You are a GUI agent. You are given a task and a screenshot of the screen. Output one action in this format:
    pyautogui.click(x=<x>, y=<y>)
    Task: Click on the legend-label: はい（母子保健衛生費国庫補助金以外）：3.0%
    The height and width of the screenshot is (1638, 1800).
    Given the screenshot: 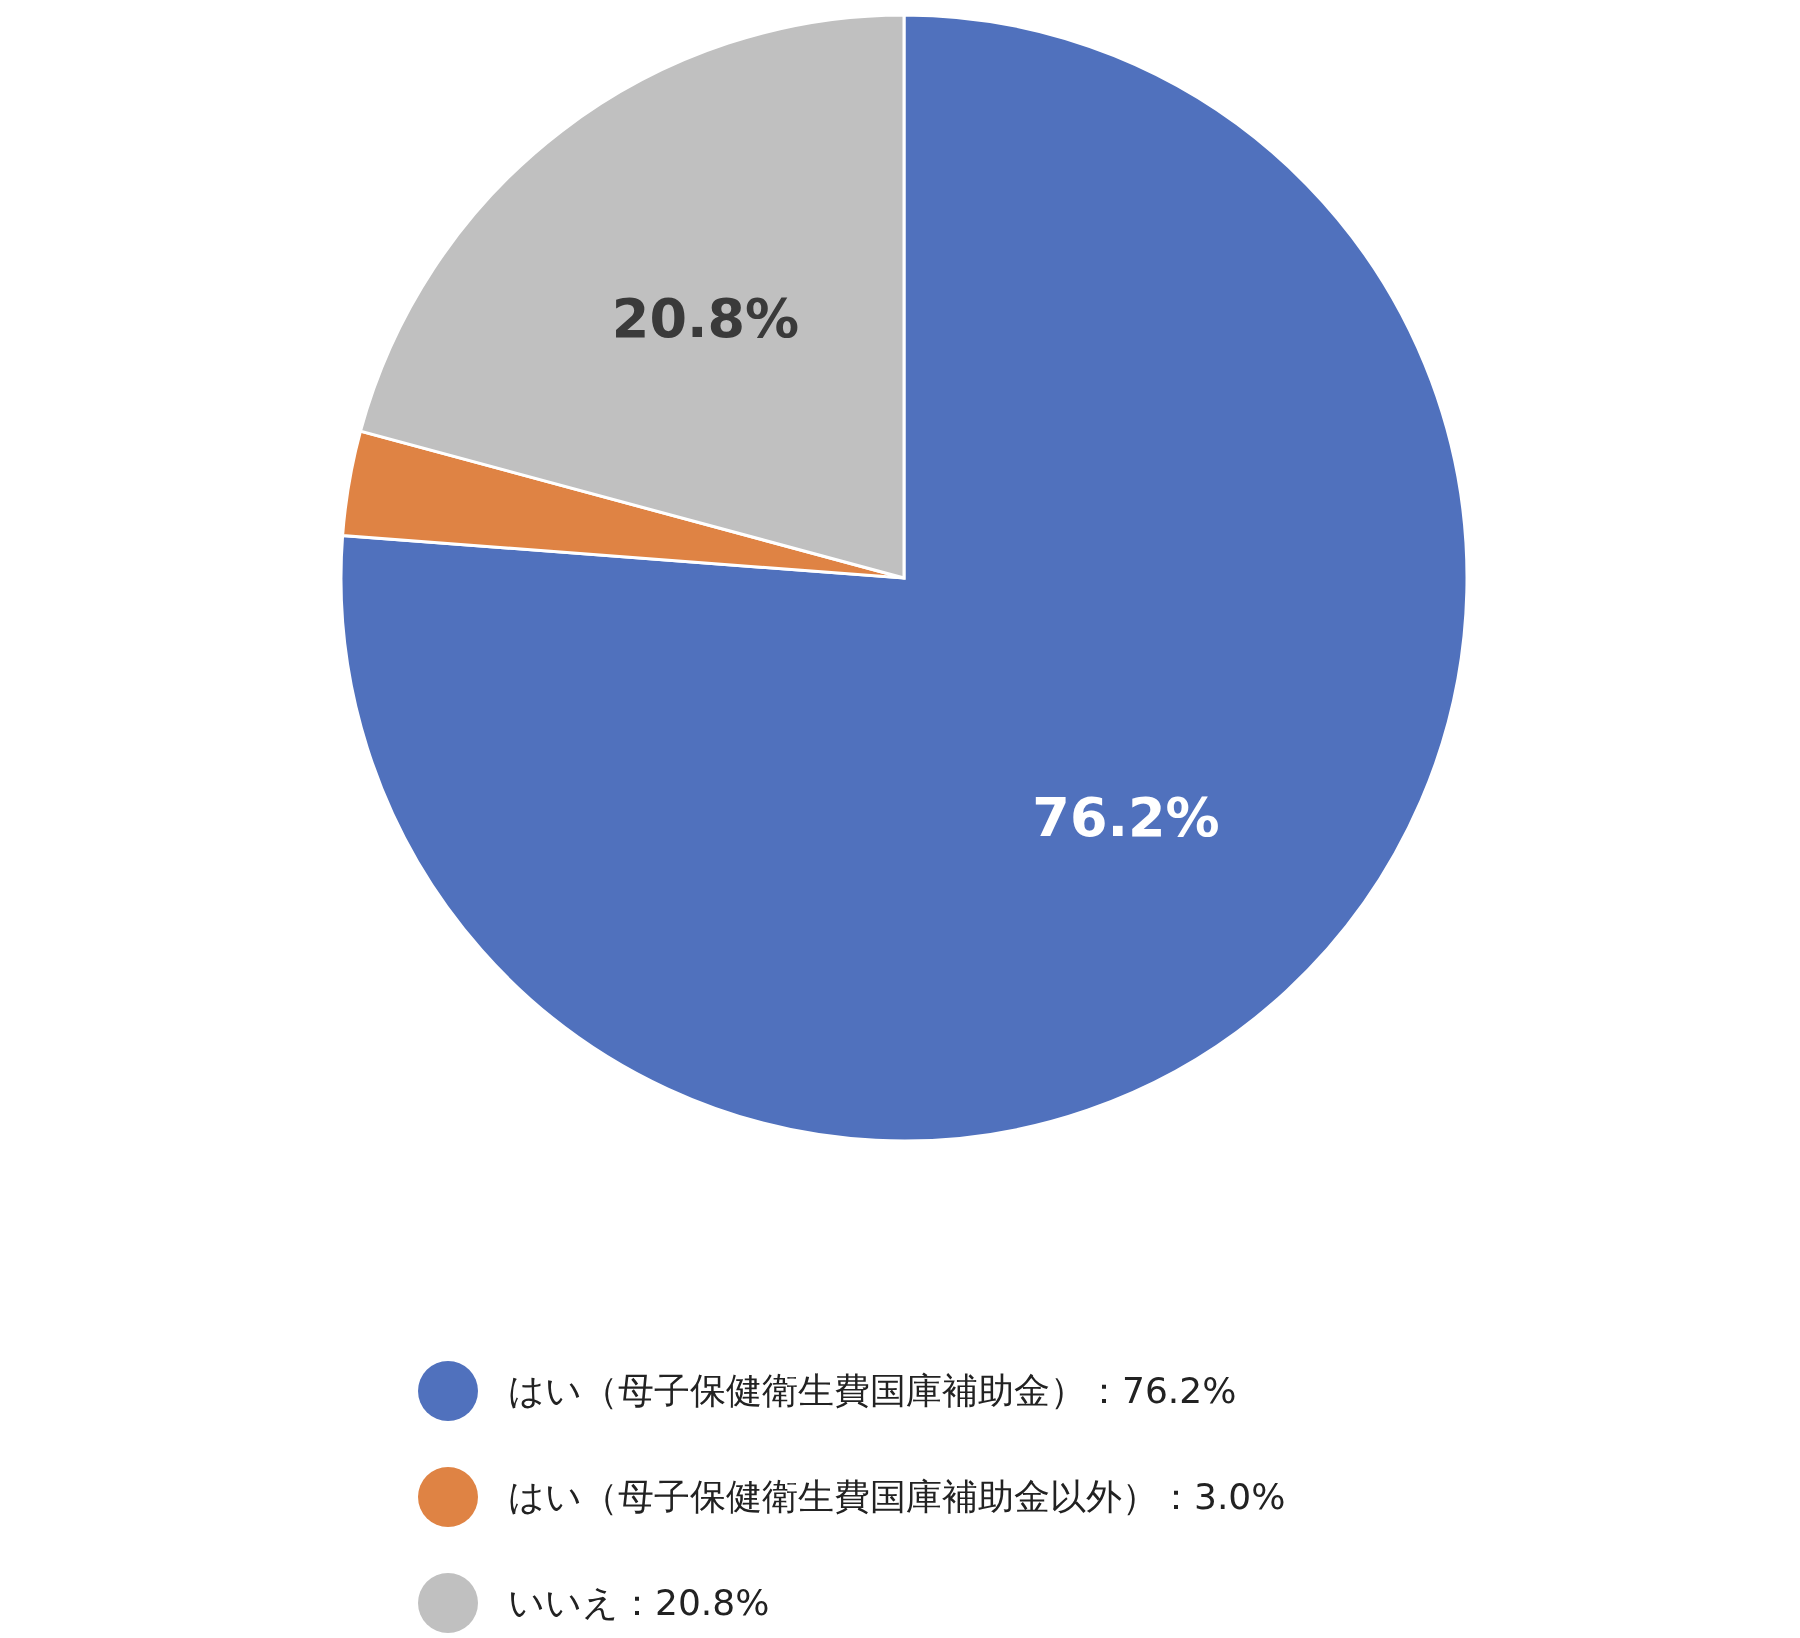 What is the action you would take?
    pyautogui.click(x=897, y=1496)
    